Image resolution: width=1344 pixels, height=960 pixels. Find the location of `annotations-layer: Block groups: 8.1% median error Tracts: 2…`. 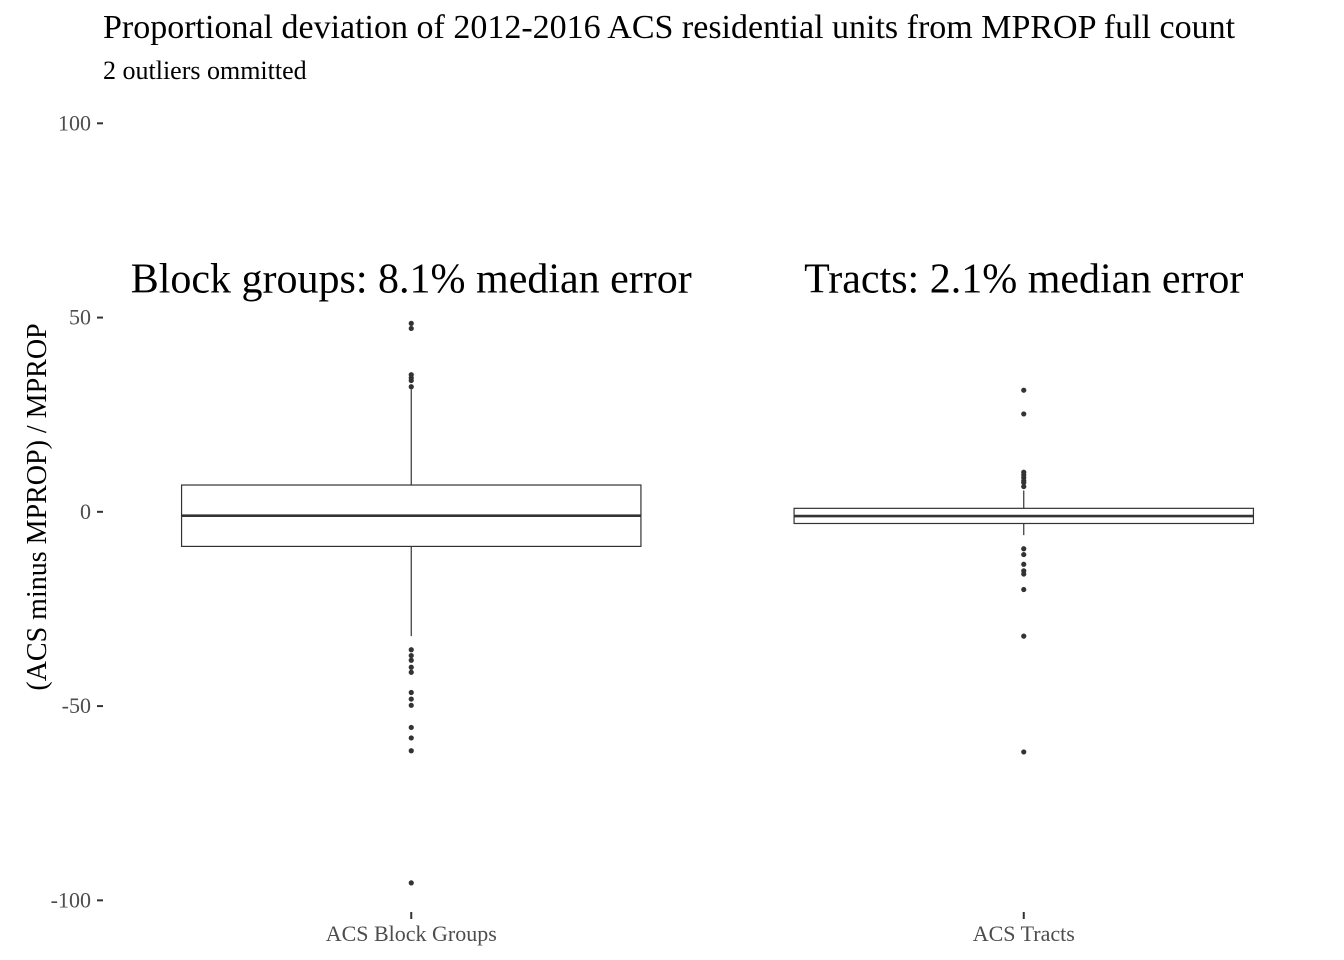

annotations-layer: Block groups: 8.1% median error Tracts: 2… is located at coordinates (687, 280).